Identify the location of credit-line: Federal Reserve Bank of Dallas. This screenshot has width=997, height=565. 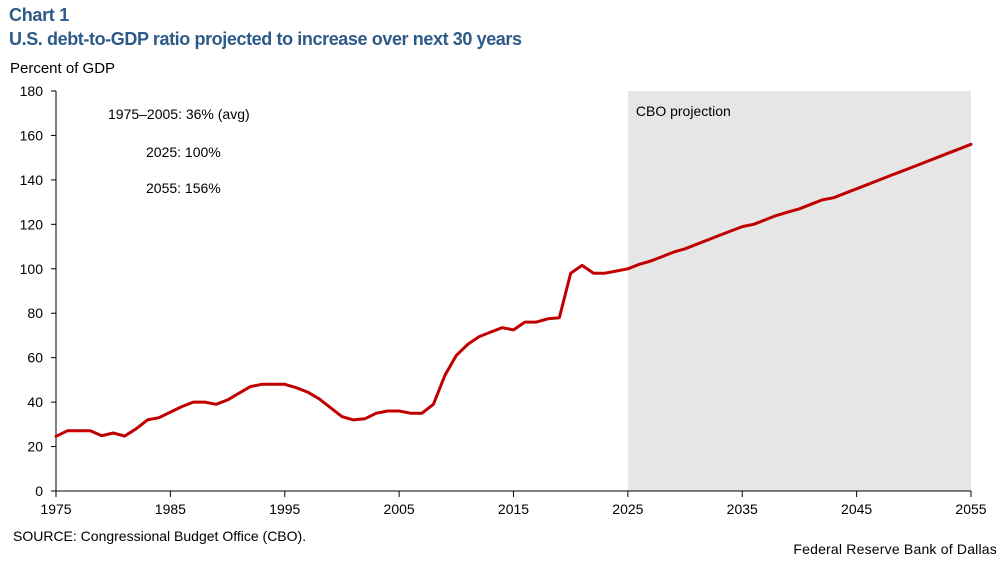
(895, 549).